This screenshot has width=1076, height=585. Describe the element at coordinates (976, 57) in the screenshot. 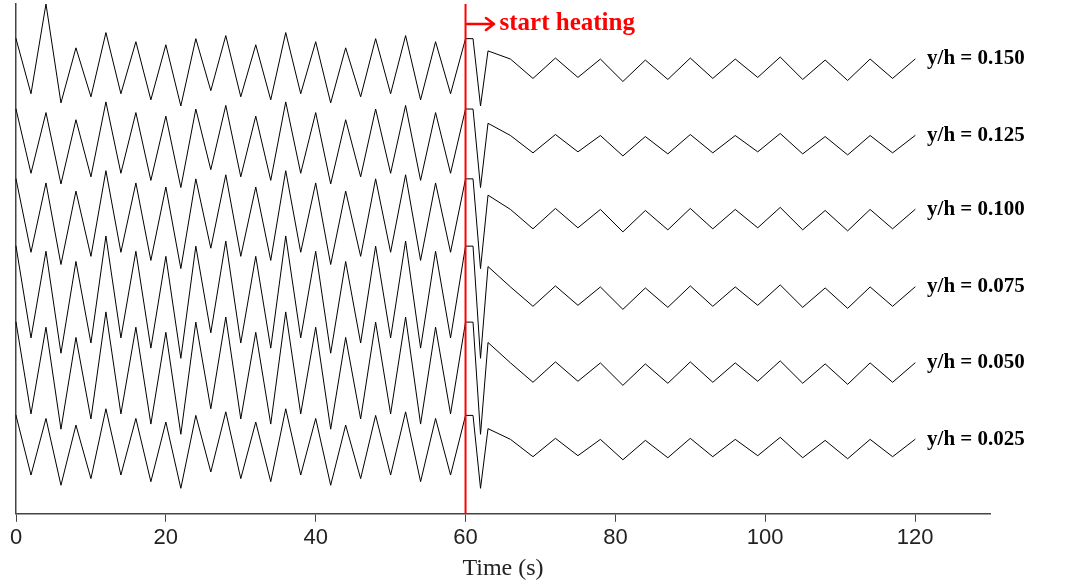

I see `series-label: y/h = 0.150` at that location.